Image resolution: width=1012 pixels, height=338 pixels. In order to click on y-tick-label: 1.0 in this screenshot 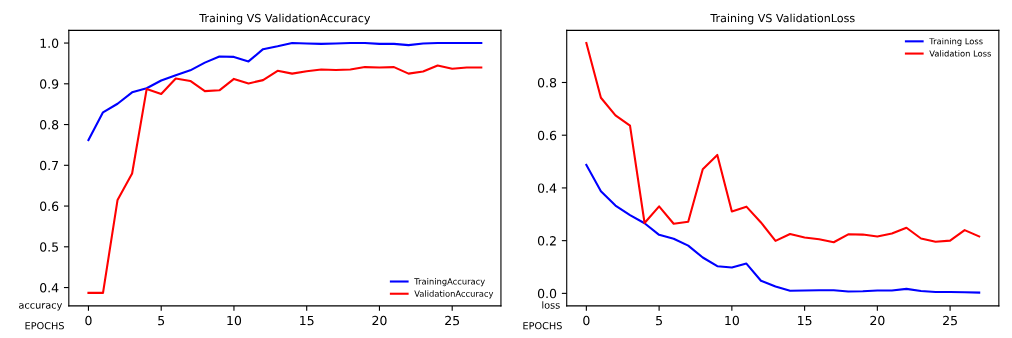, I will do `click(49, 43)`.